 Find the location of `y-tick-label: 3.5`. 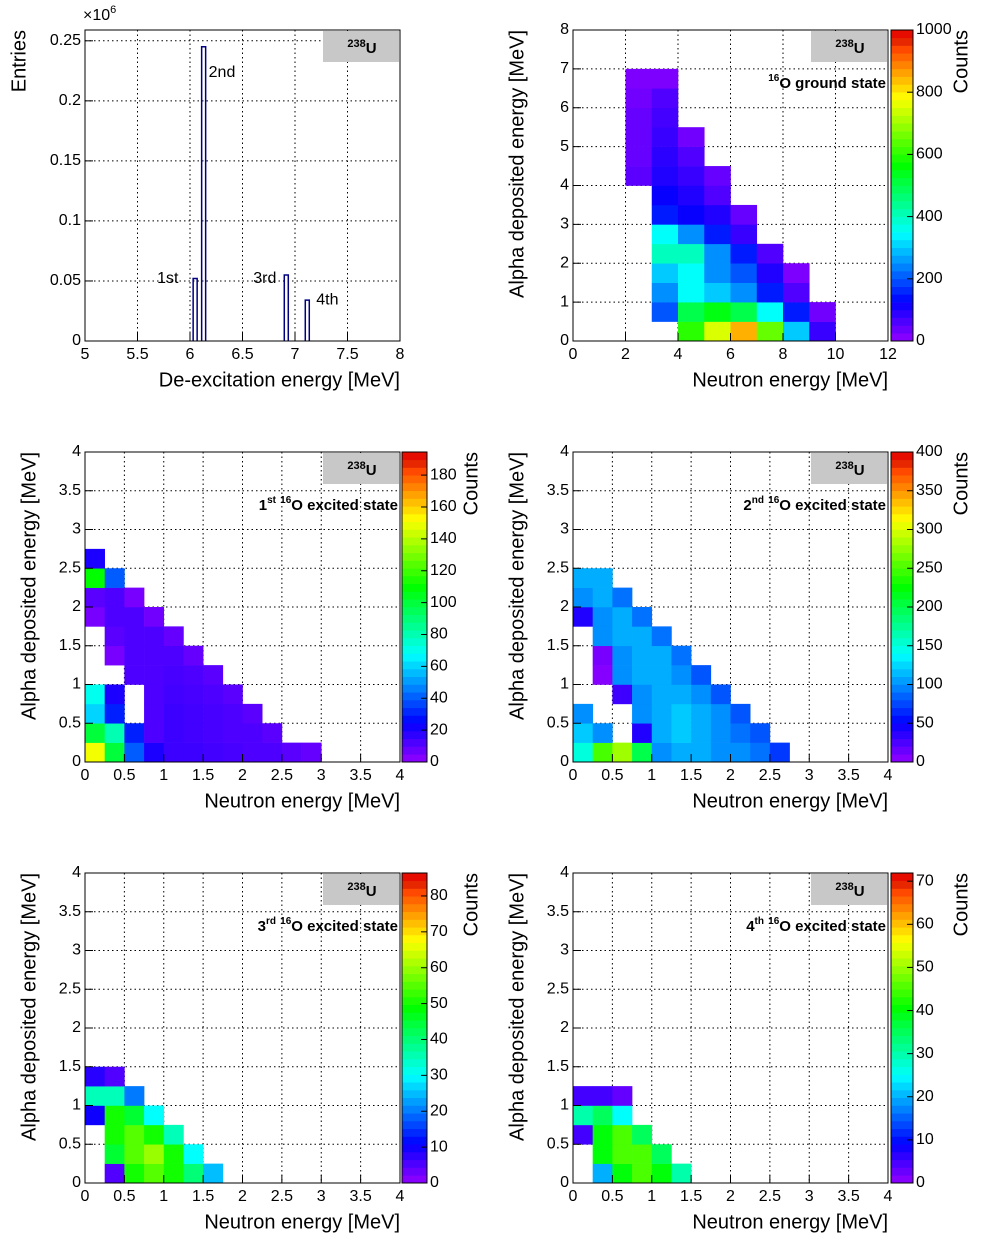

y-tick-label: 3.5 is located at coordinates (70, 911).